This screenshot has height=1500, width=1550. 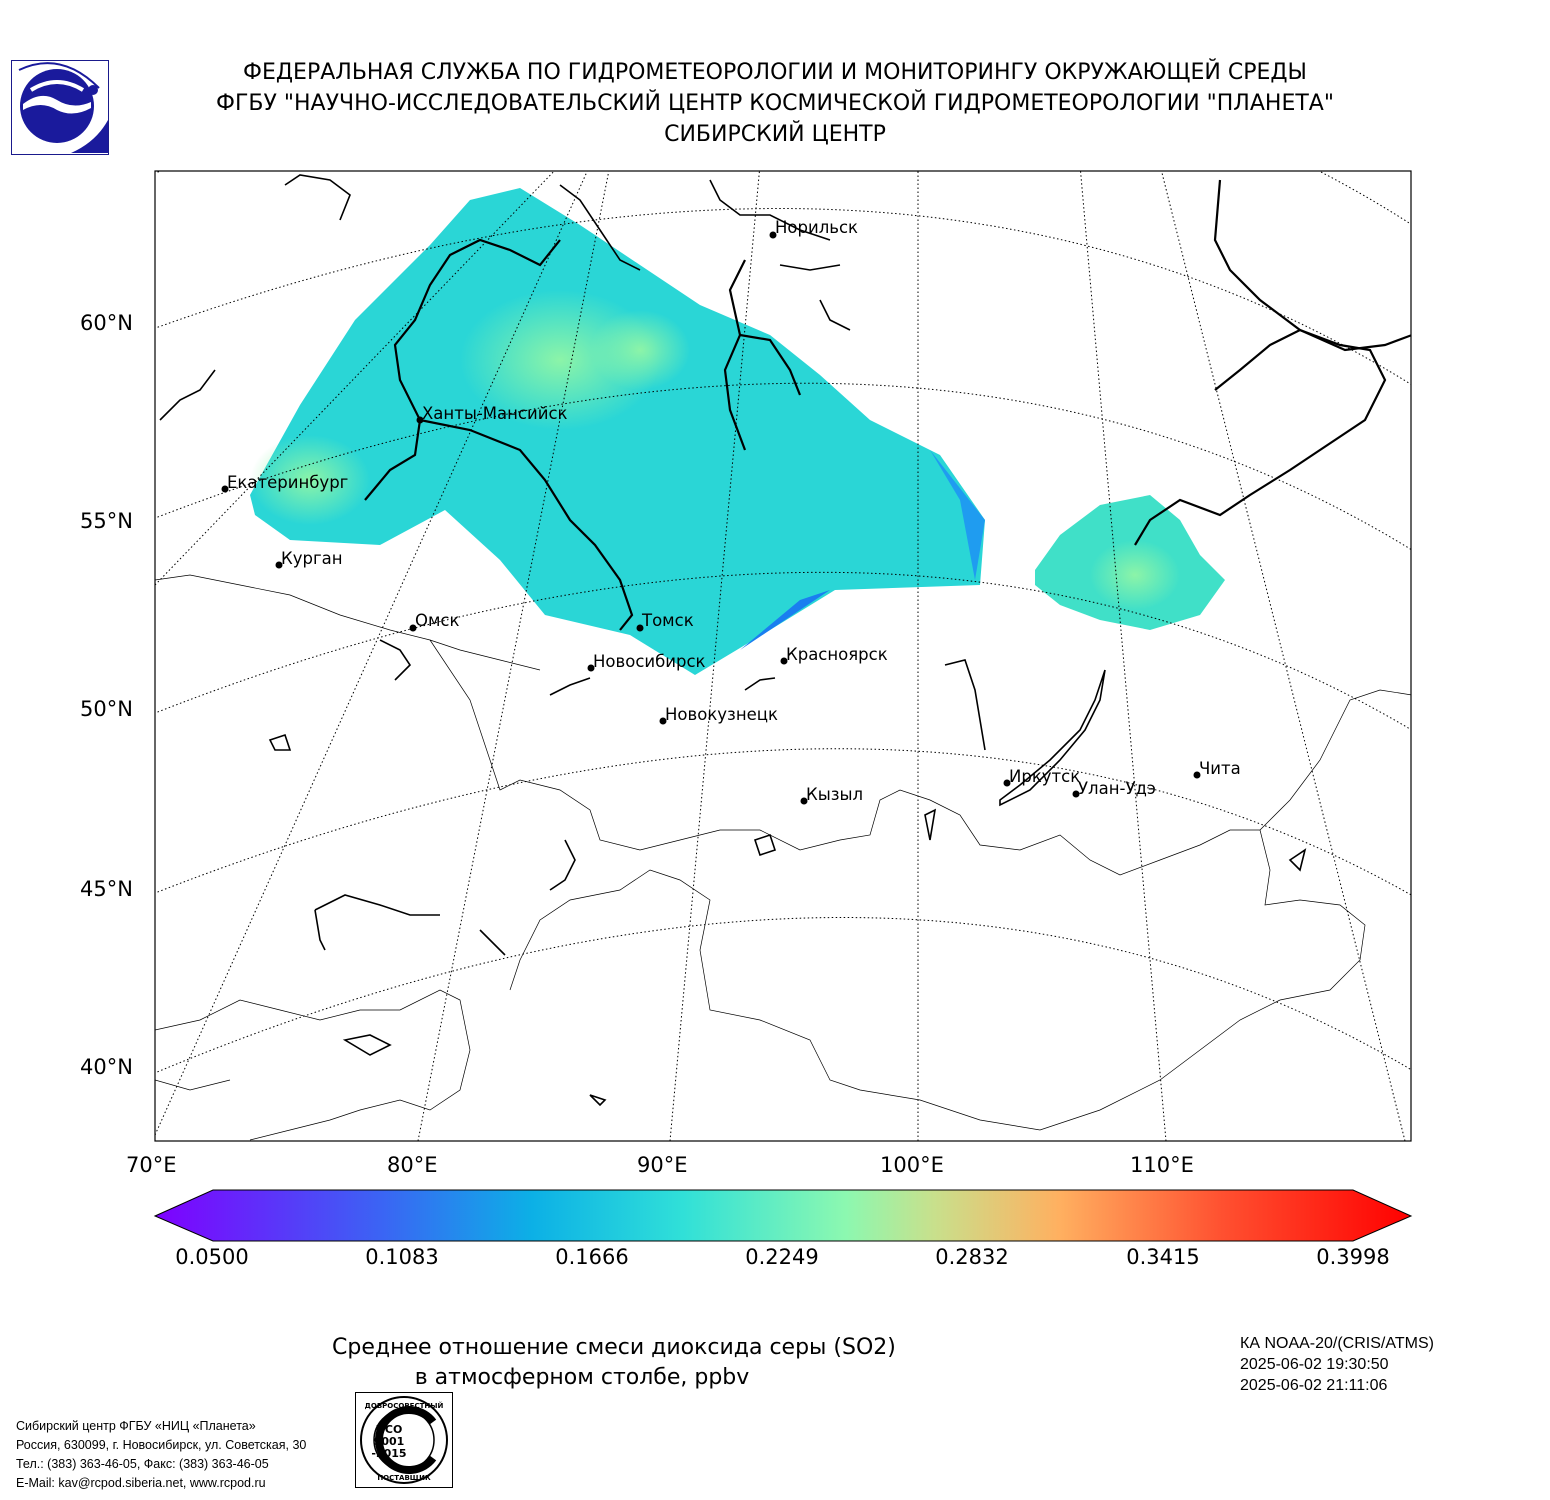 I want to click on colorbar-tick-label: 0.3998, so click(x=1353, y=1257).